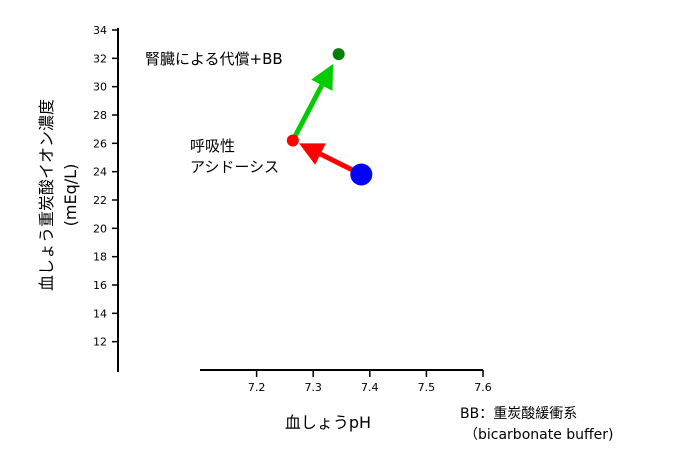 This screenshot has width=681, height=457. Describe the element at coordinates (100, 115) in the screenshot. I see `y-tick-label: 28` at that location.